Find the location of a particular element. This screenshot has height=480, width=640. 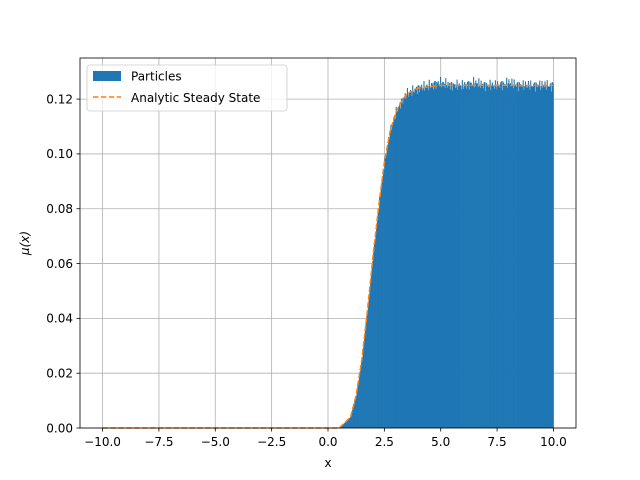

x-tick-label: −2.5 is located at coordinates (271, 442).